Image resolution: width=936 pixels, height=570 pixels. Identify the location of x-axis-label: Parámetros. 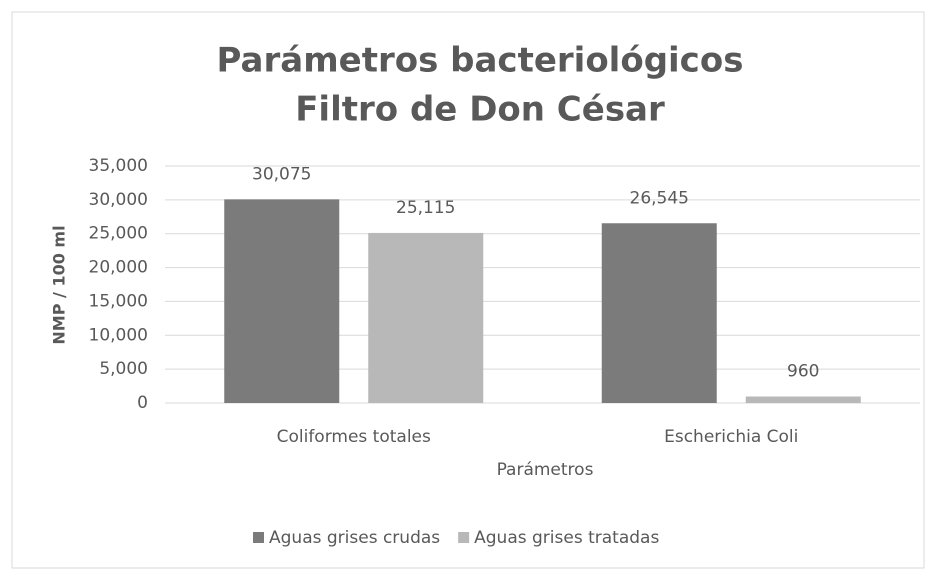
(545, 470).